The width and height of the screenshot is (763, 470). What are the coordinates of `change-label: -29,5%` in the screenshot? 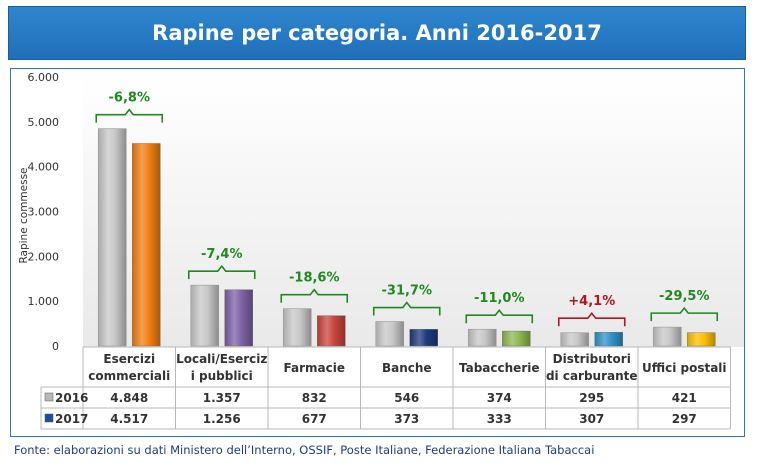 It's located at (684, 296).